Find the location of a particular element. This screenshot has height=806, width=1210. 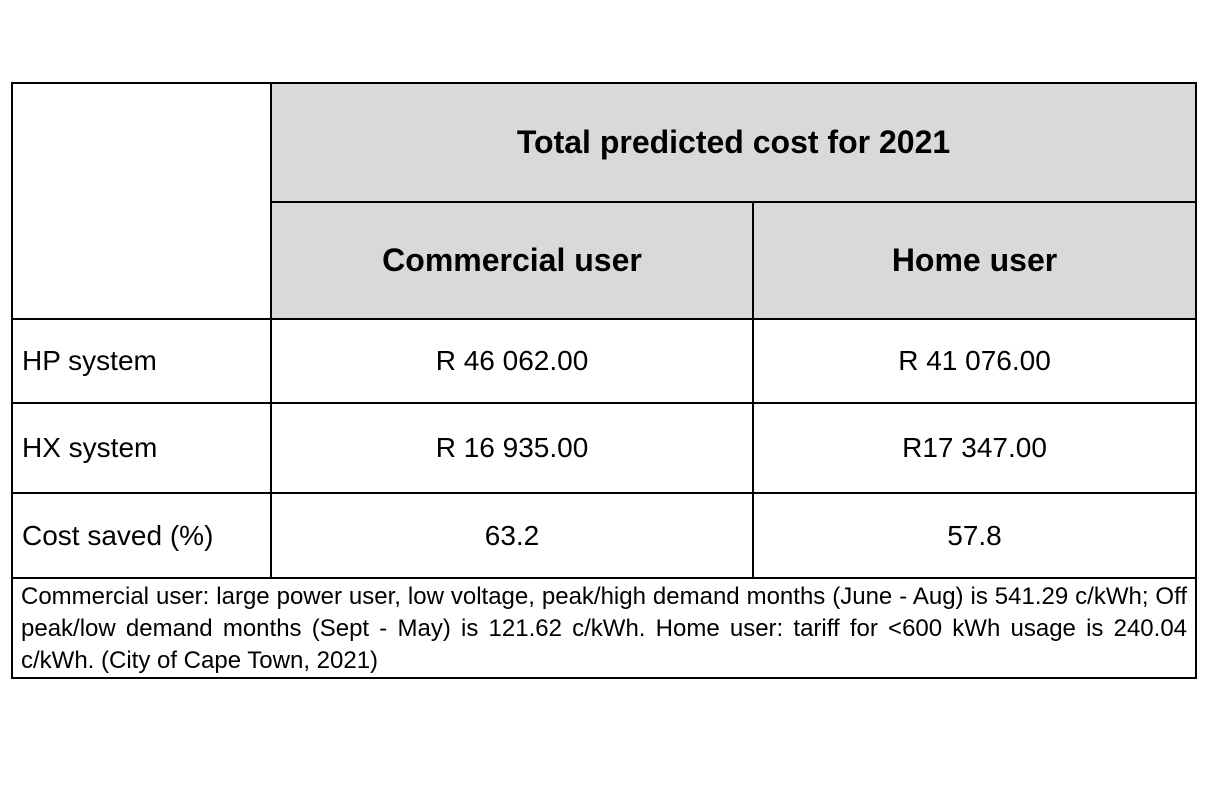

corner-spacer-cell is located at coordinates (141, 201).